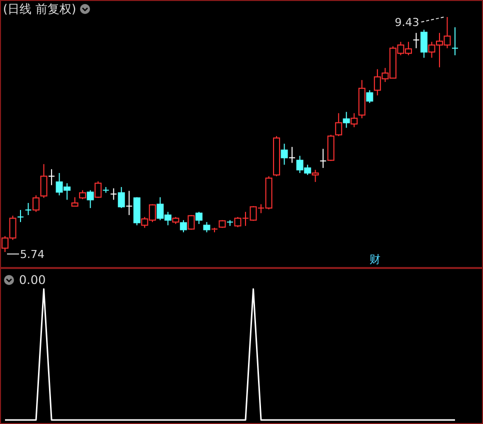 The height and width of the screenshot is (424, 483). What do you see at coordinates (407, 22) in the screenshot?
I see `annotation: 9.43` at bounding box center [407, 22].